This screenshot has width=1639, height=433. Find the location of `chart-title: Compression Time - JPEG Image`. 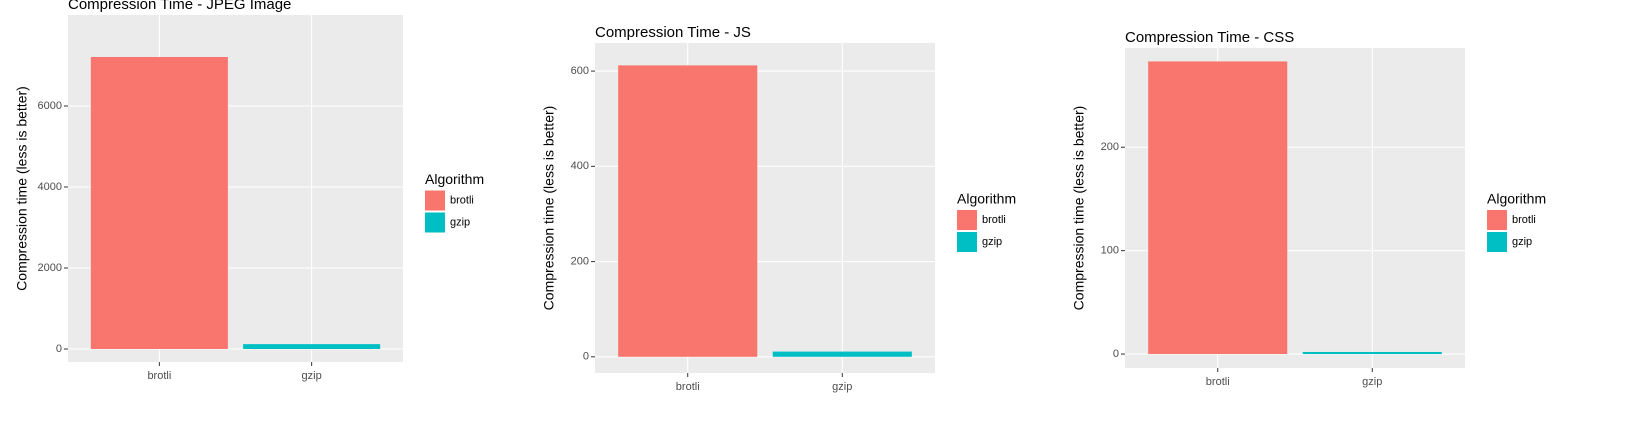

chart-title: Compression Time - JPEG Image is located at coordinates (179, 6).